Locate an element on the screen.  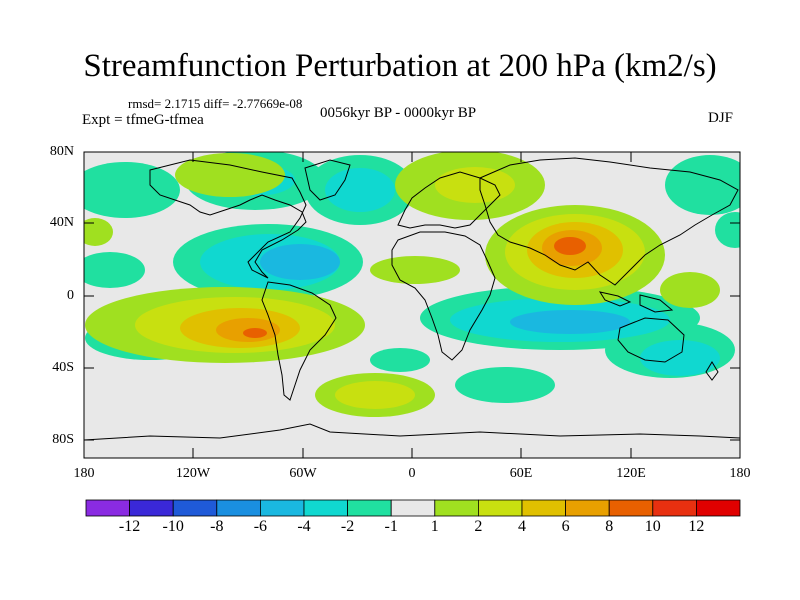
colorbar-label: 1 is located at coordinates (434, 526).